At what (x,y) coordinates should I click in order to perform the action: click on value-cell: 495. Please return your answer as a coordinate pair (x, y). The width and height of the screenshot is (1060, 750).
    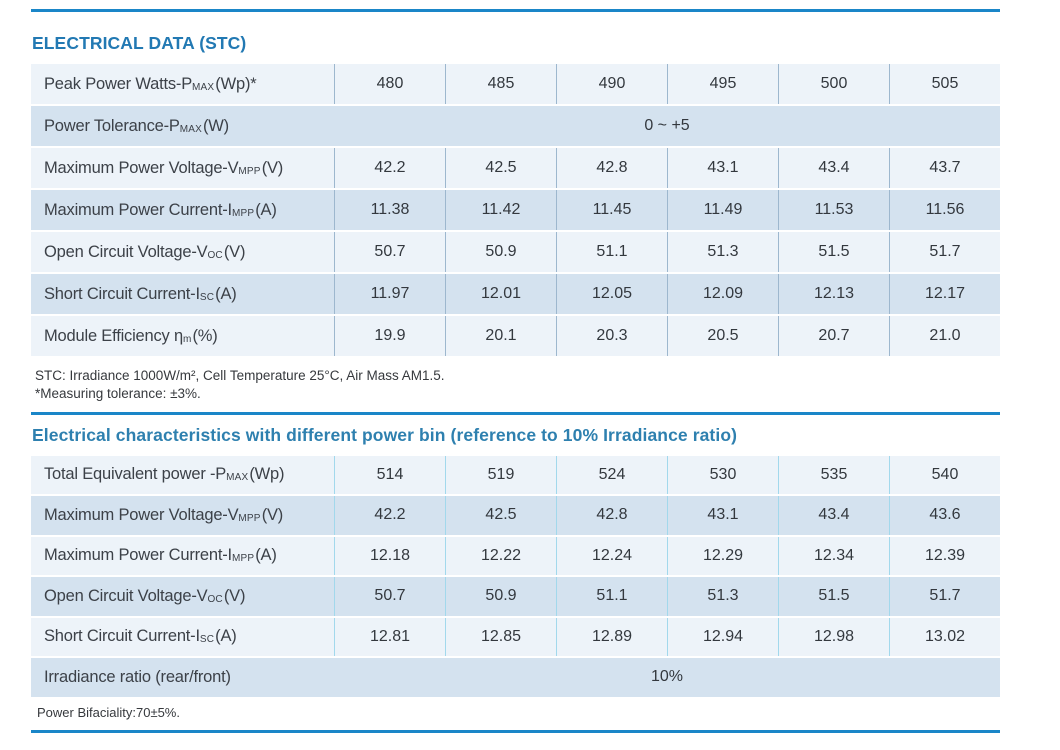
    Looking at the image, I should click on (722, 84).